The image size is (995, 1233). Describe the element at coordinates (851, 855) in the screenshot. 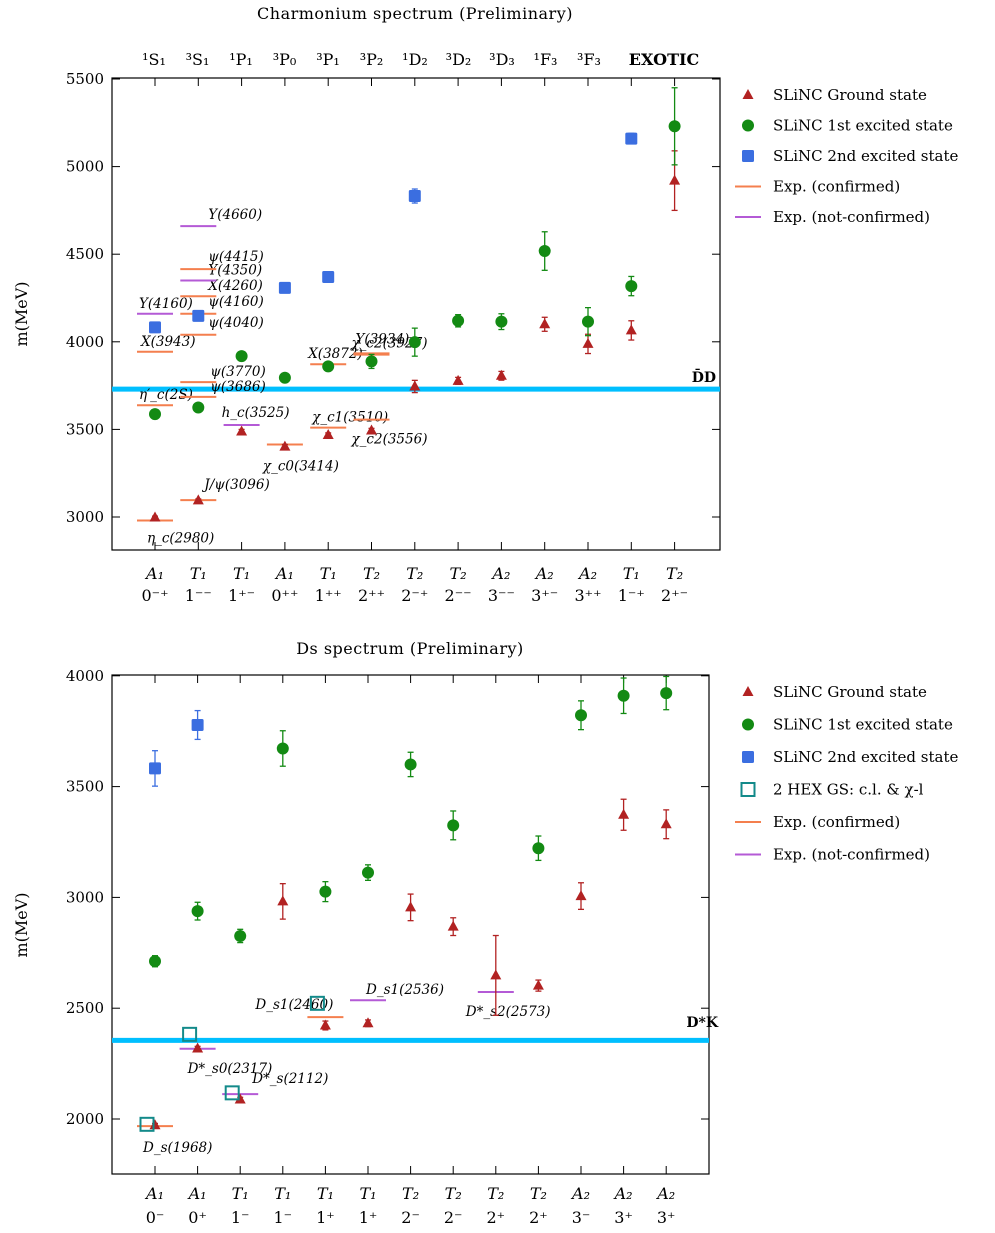

I see `legend-label: Exp. (not-confirmed)` at that location.